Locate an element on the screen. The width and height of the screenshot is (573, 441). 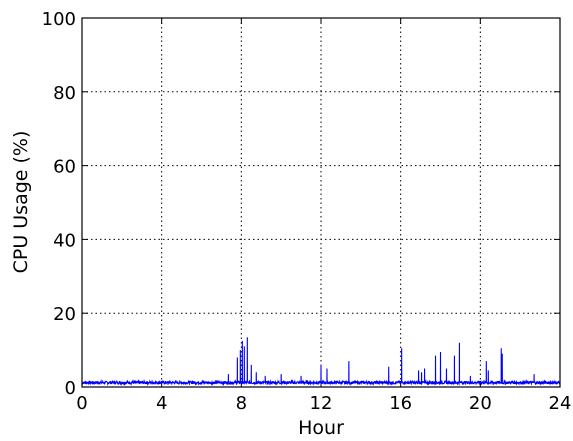
x-tick-label: 24 is located at coordinates (560, 403).